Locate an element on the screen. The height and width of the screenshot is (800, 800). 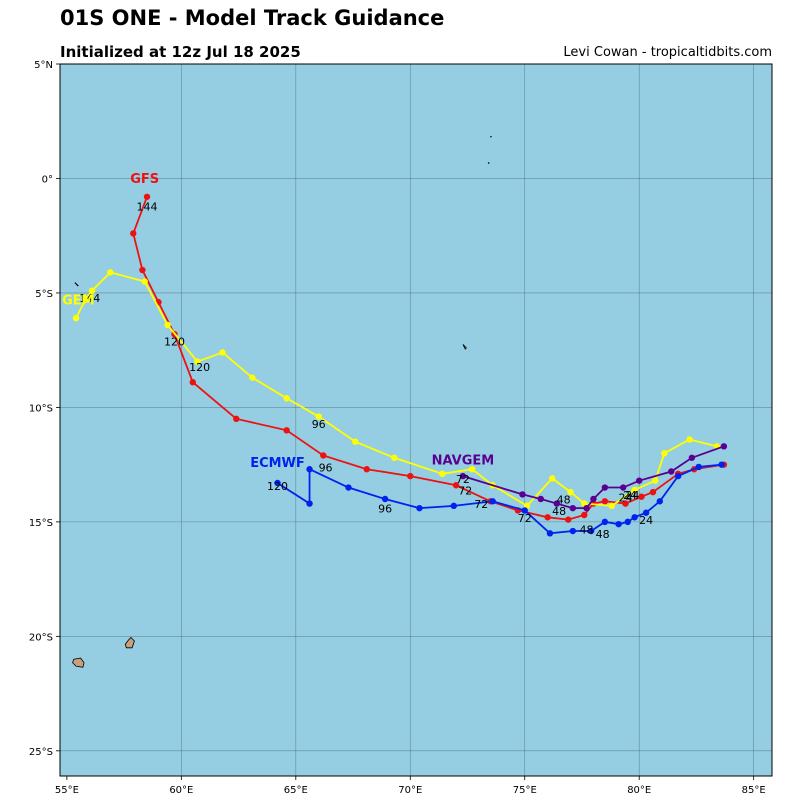
lat-tick-label: 5°N is located at coordinates (43, 65).